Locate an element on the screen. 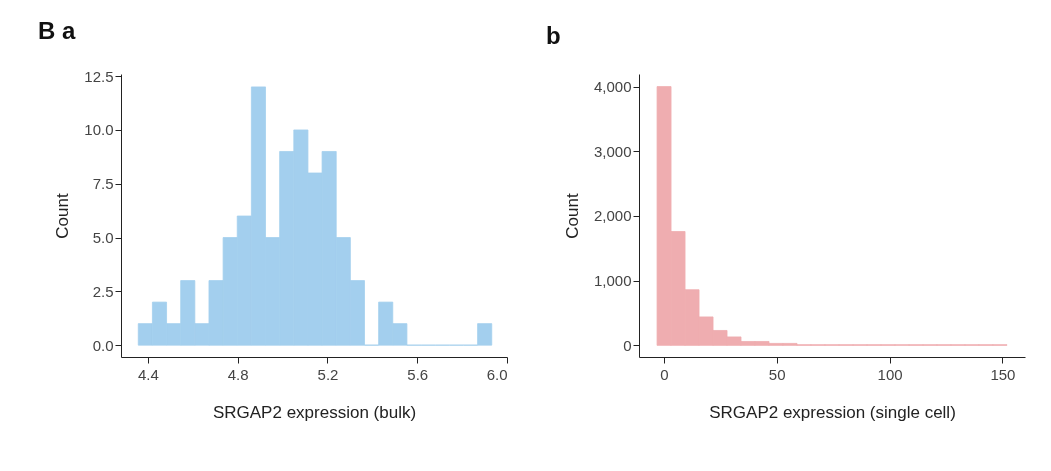 This screenshot has width=1051, height=471. x-tick-label: 6.0 is located at coordinates (497, 374).